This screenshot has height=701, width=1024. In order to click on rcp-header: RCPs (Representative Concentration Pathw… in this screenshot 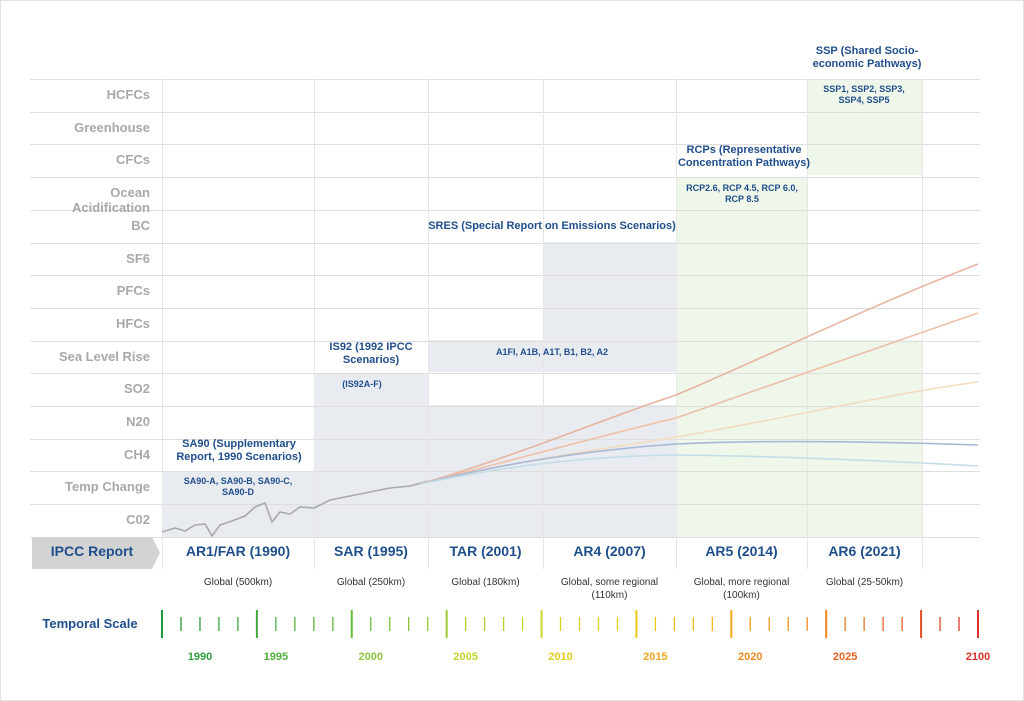, I will do `click(744, 156)`.